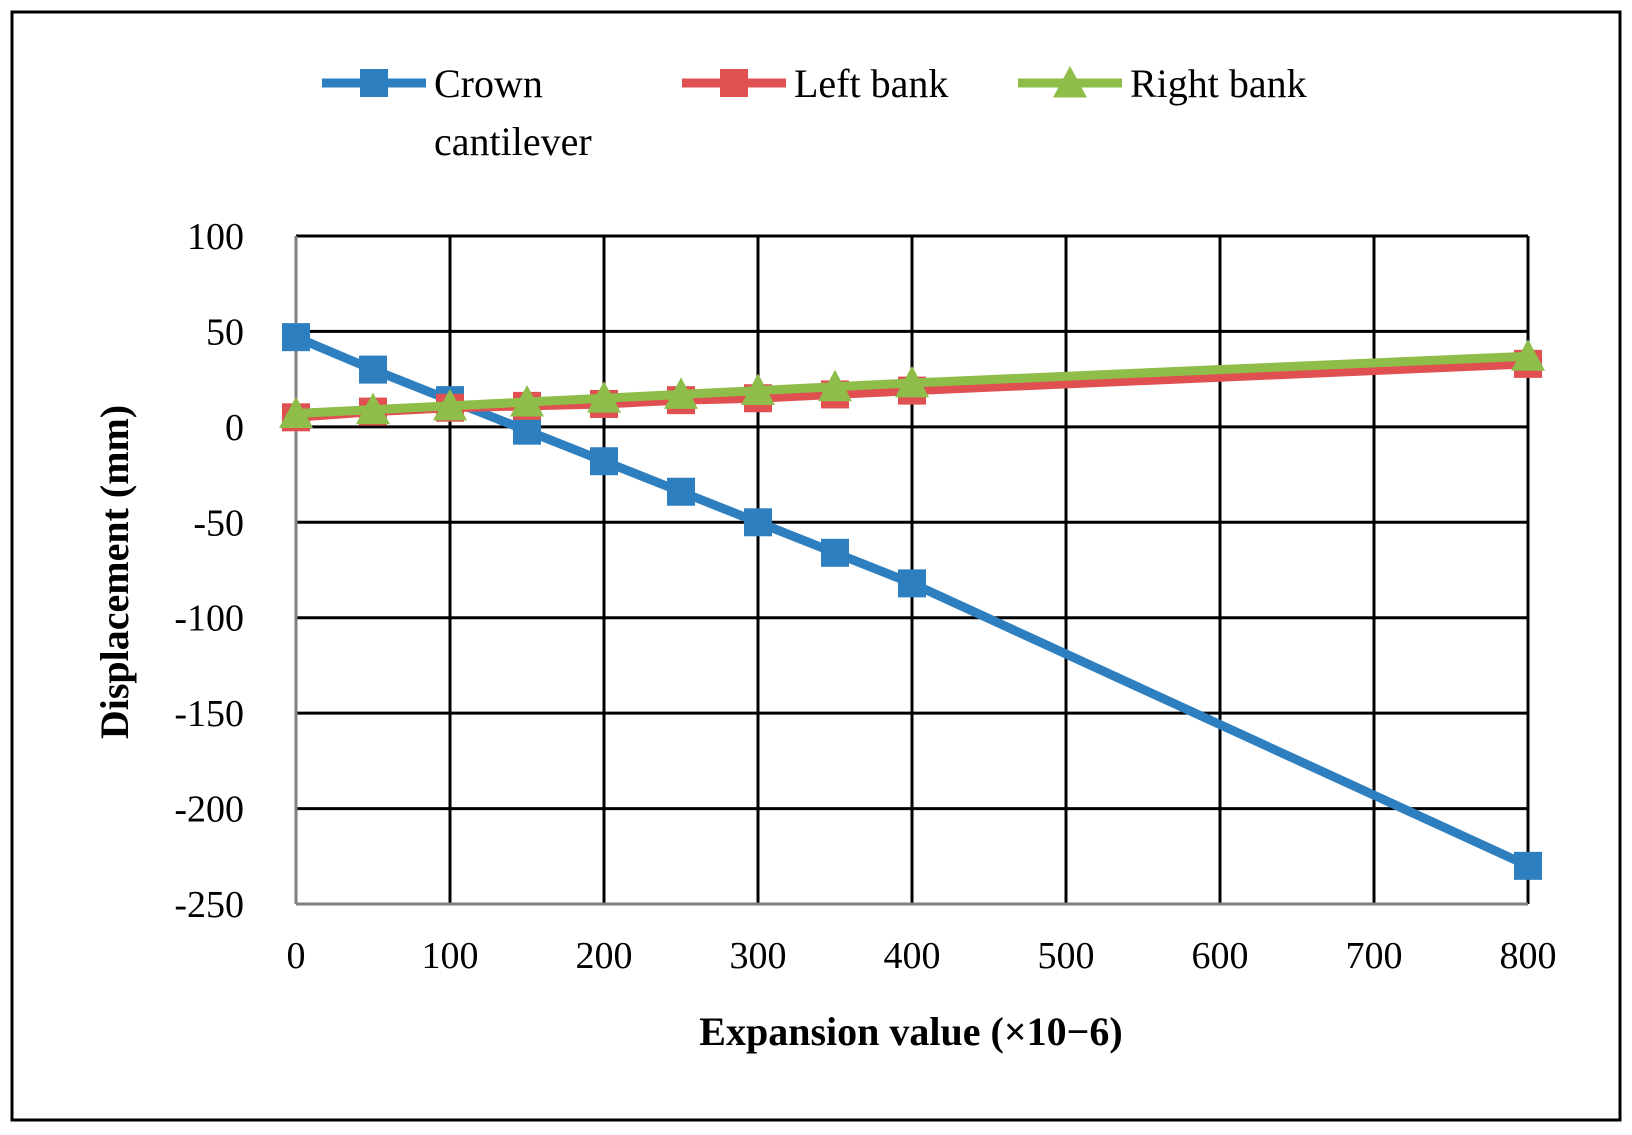 The image size is (1632, 1135). What do you see at coordinates (450, 956) in the screenshot?
I see `x-tick-100: 100` at bounding box center [450, 956].